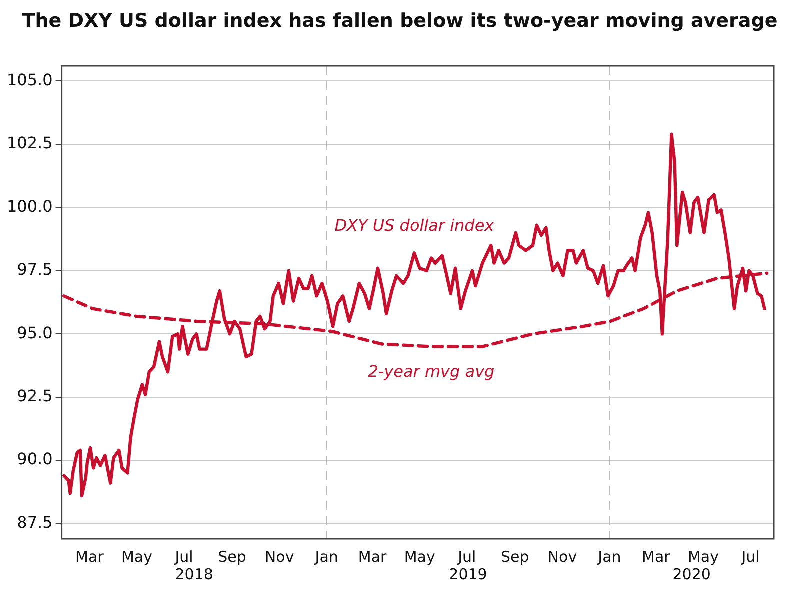 The width and height of the screenshot is (800, 607). What do you see at coordinates (414, 226) in the screenshot?
I see `series-label: DXY US dollar index` at bounding box center [414, 226].